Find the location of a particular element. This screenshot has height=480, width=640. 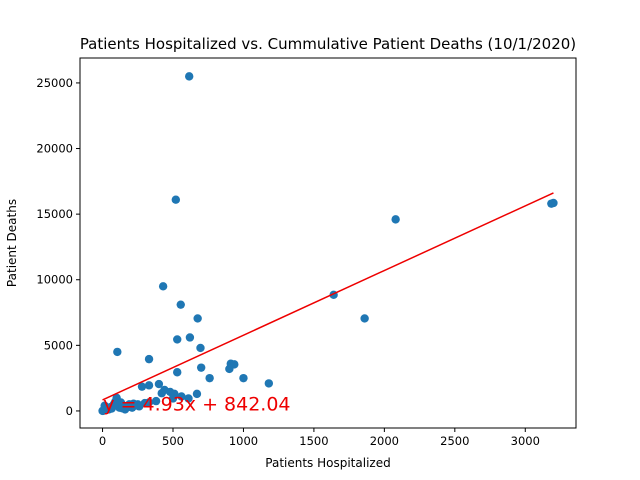

x-tick-label: 3000 is located at coordinates (525, 441).